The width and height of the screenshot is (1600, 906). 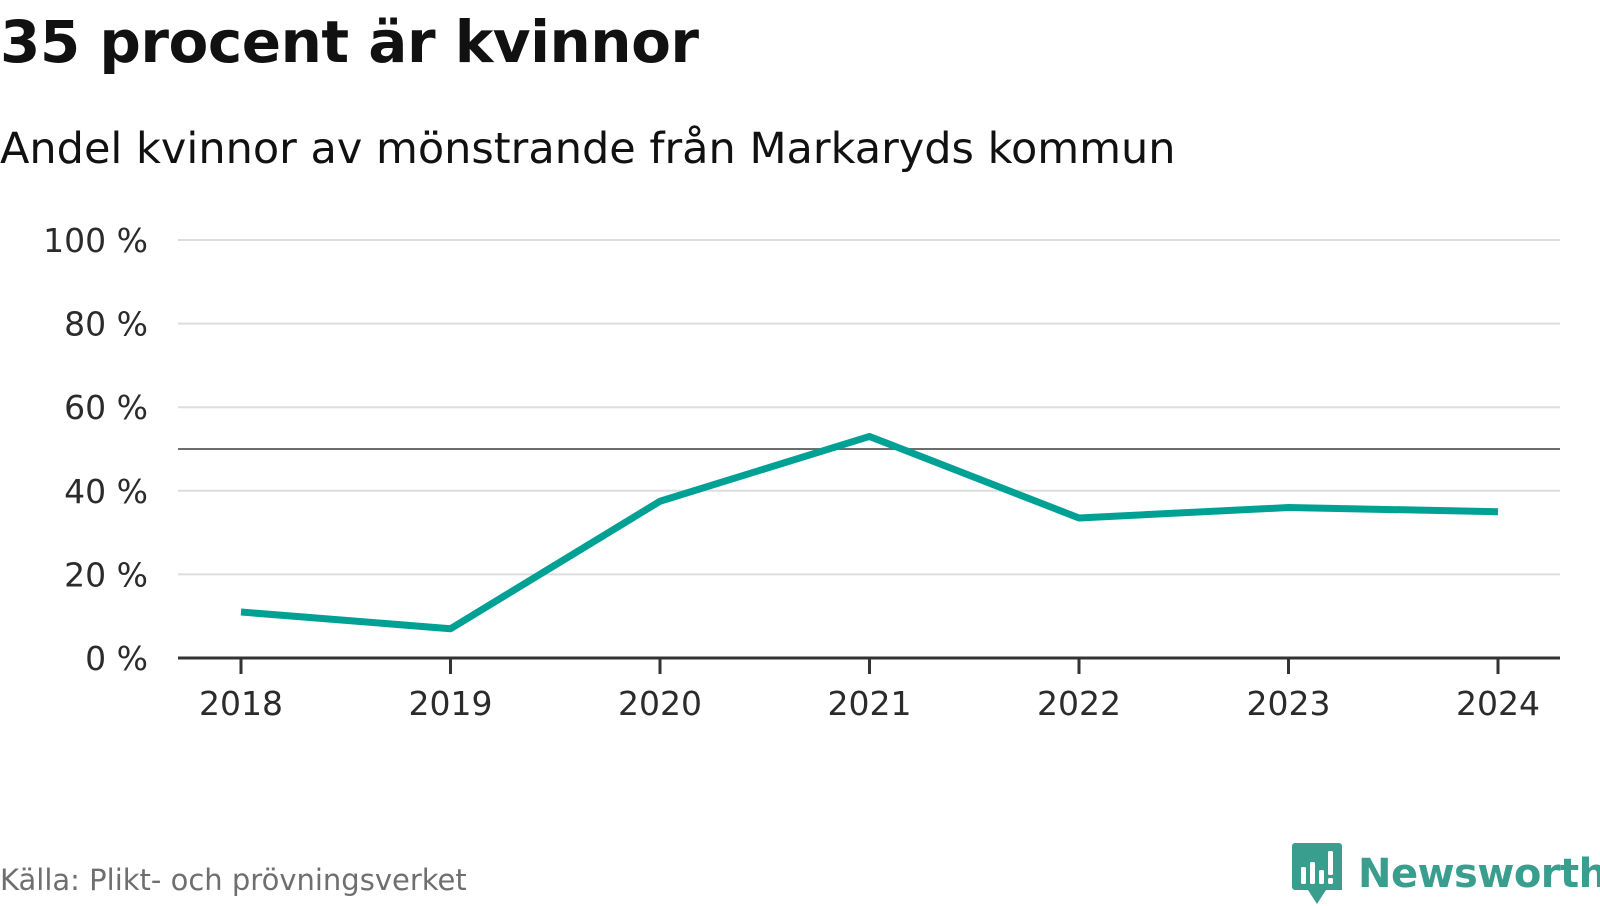 I want to click on brand: Newsworthy, so click(x=1446, y=874).